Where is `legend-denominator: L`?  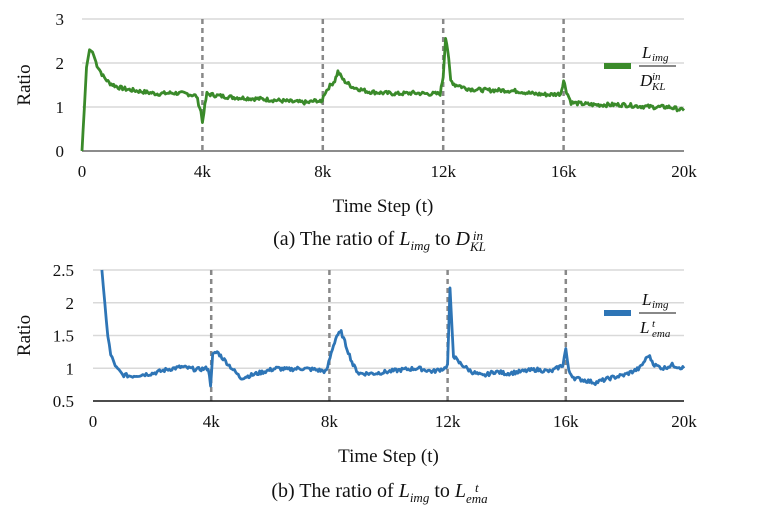
legend-denominator: L is located at coordinates (644, 327).